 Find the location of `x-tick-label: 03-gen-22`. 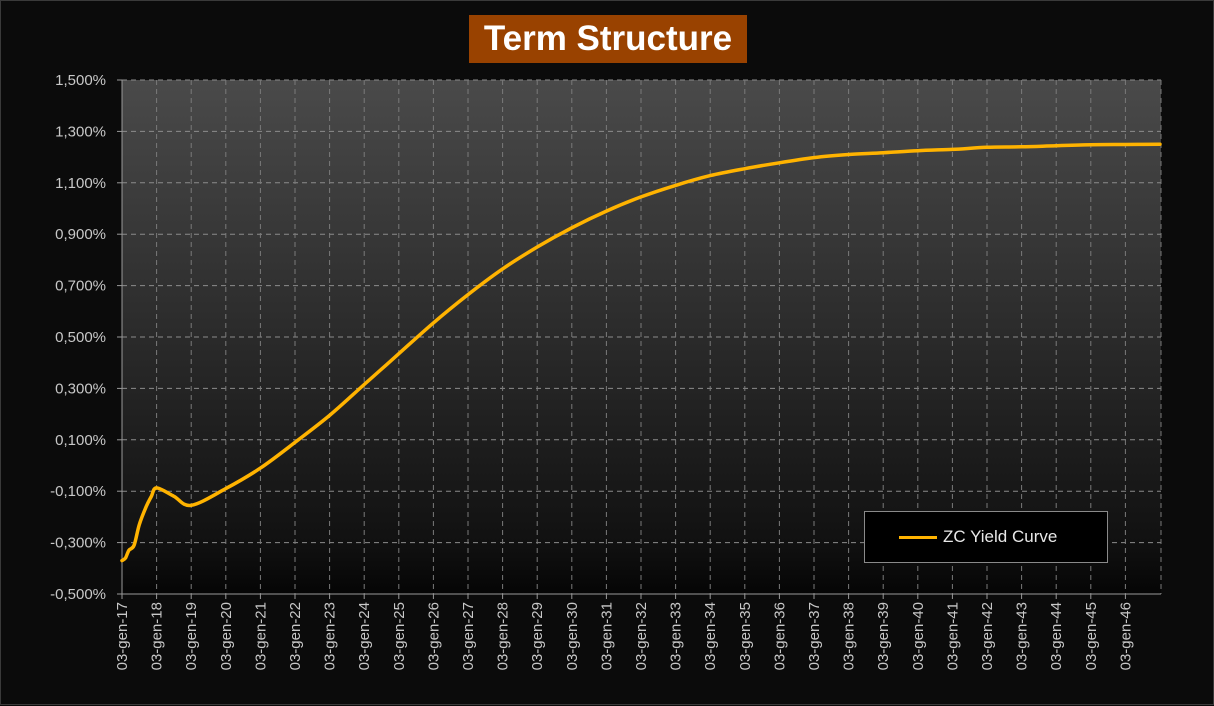

x-tick-label: 03-gen-22 is located at coordinates (295, 636).